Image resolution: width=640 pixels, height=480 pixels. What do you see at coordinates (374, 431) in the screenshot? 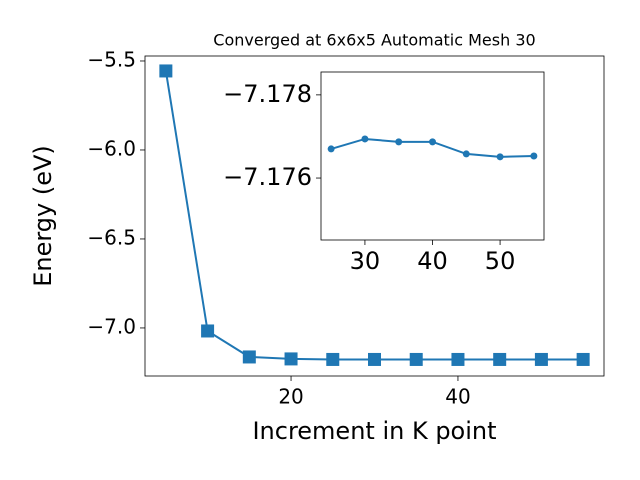
I see `x-axis-label: Increment in K point` at bounding box center [374, 431].